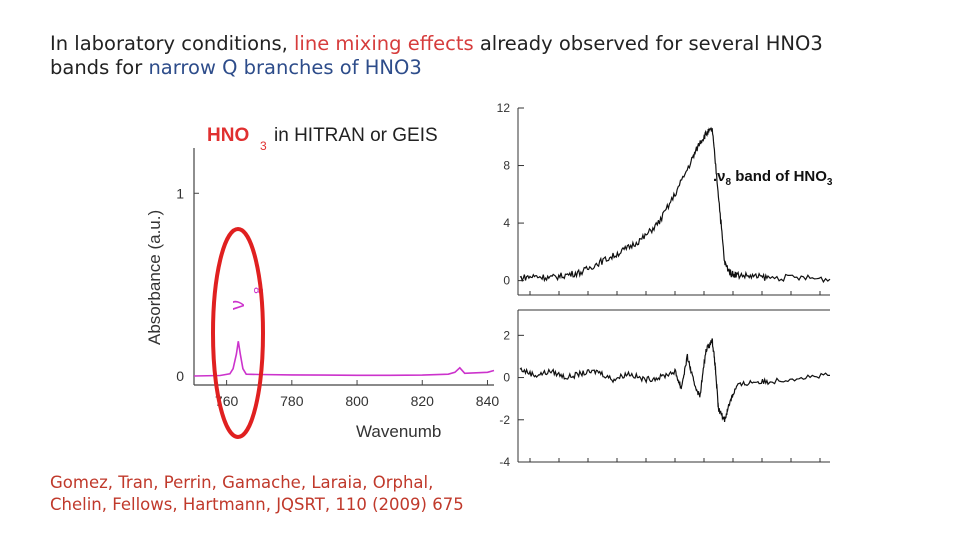 The image size is (960, 540). What do you see at coordinates (180, 193) in the screenshot?
I see `left-y-tick-label: 1` at bounding box center [180, 193].